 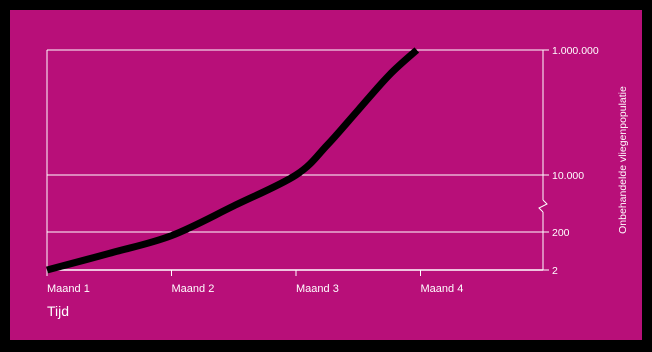 What do you see at coordinates (543, 206) in the screenshot?
I see `y-axis-break-mark` at bounding box center [543, 206].